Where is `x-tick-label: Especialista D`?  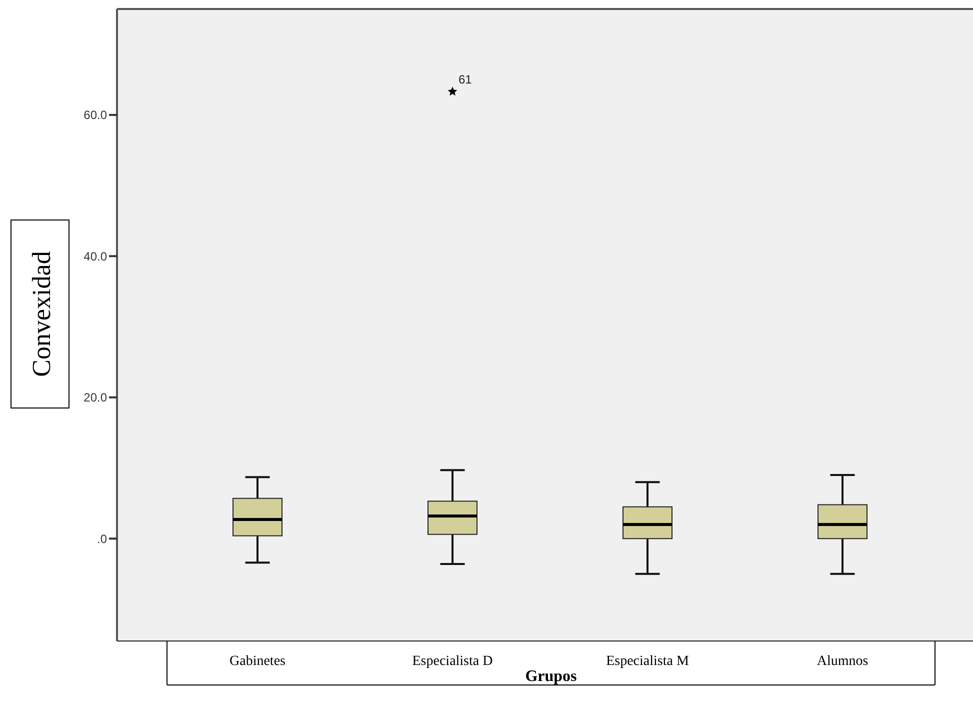 x-tick-label: Especialista D is located at coordinates (452, 661).